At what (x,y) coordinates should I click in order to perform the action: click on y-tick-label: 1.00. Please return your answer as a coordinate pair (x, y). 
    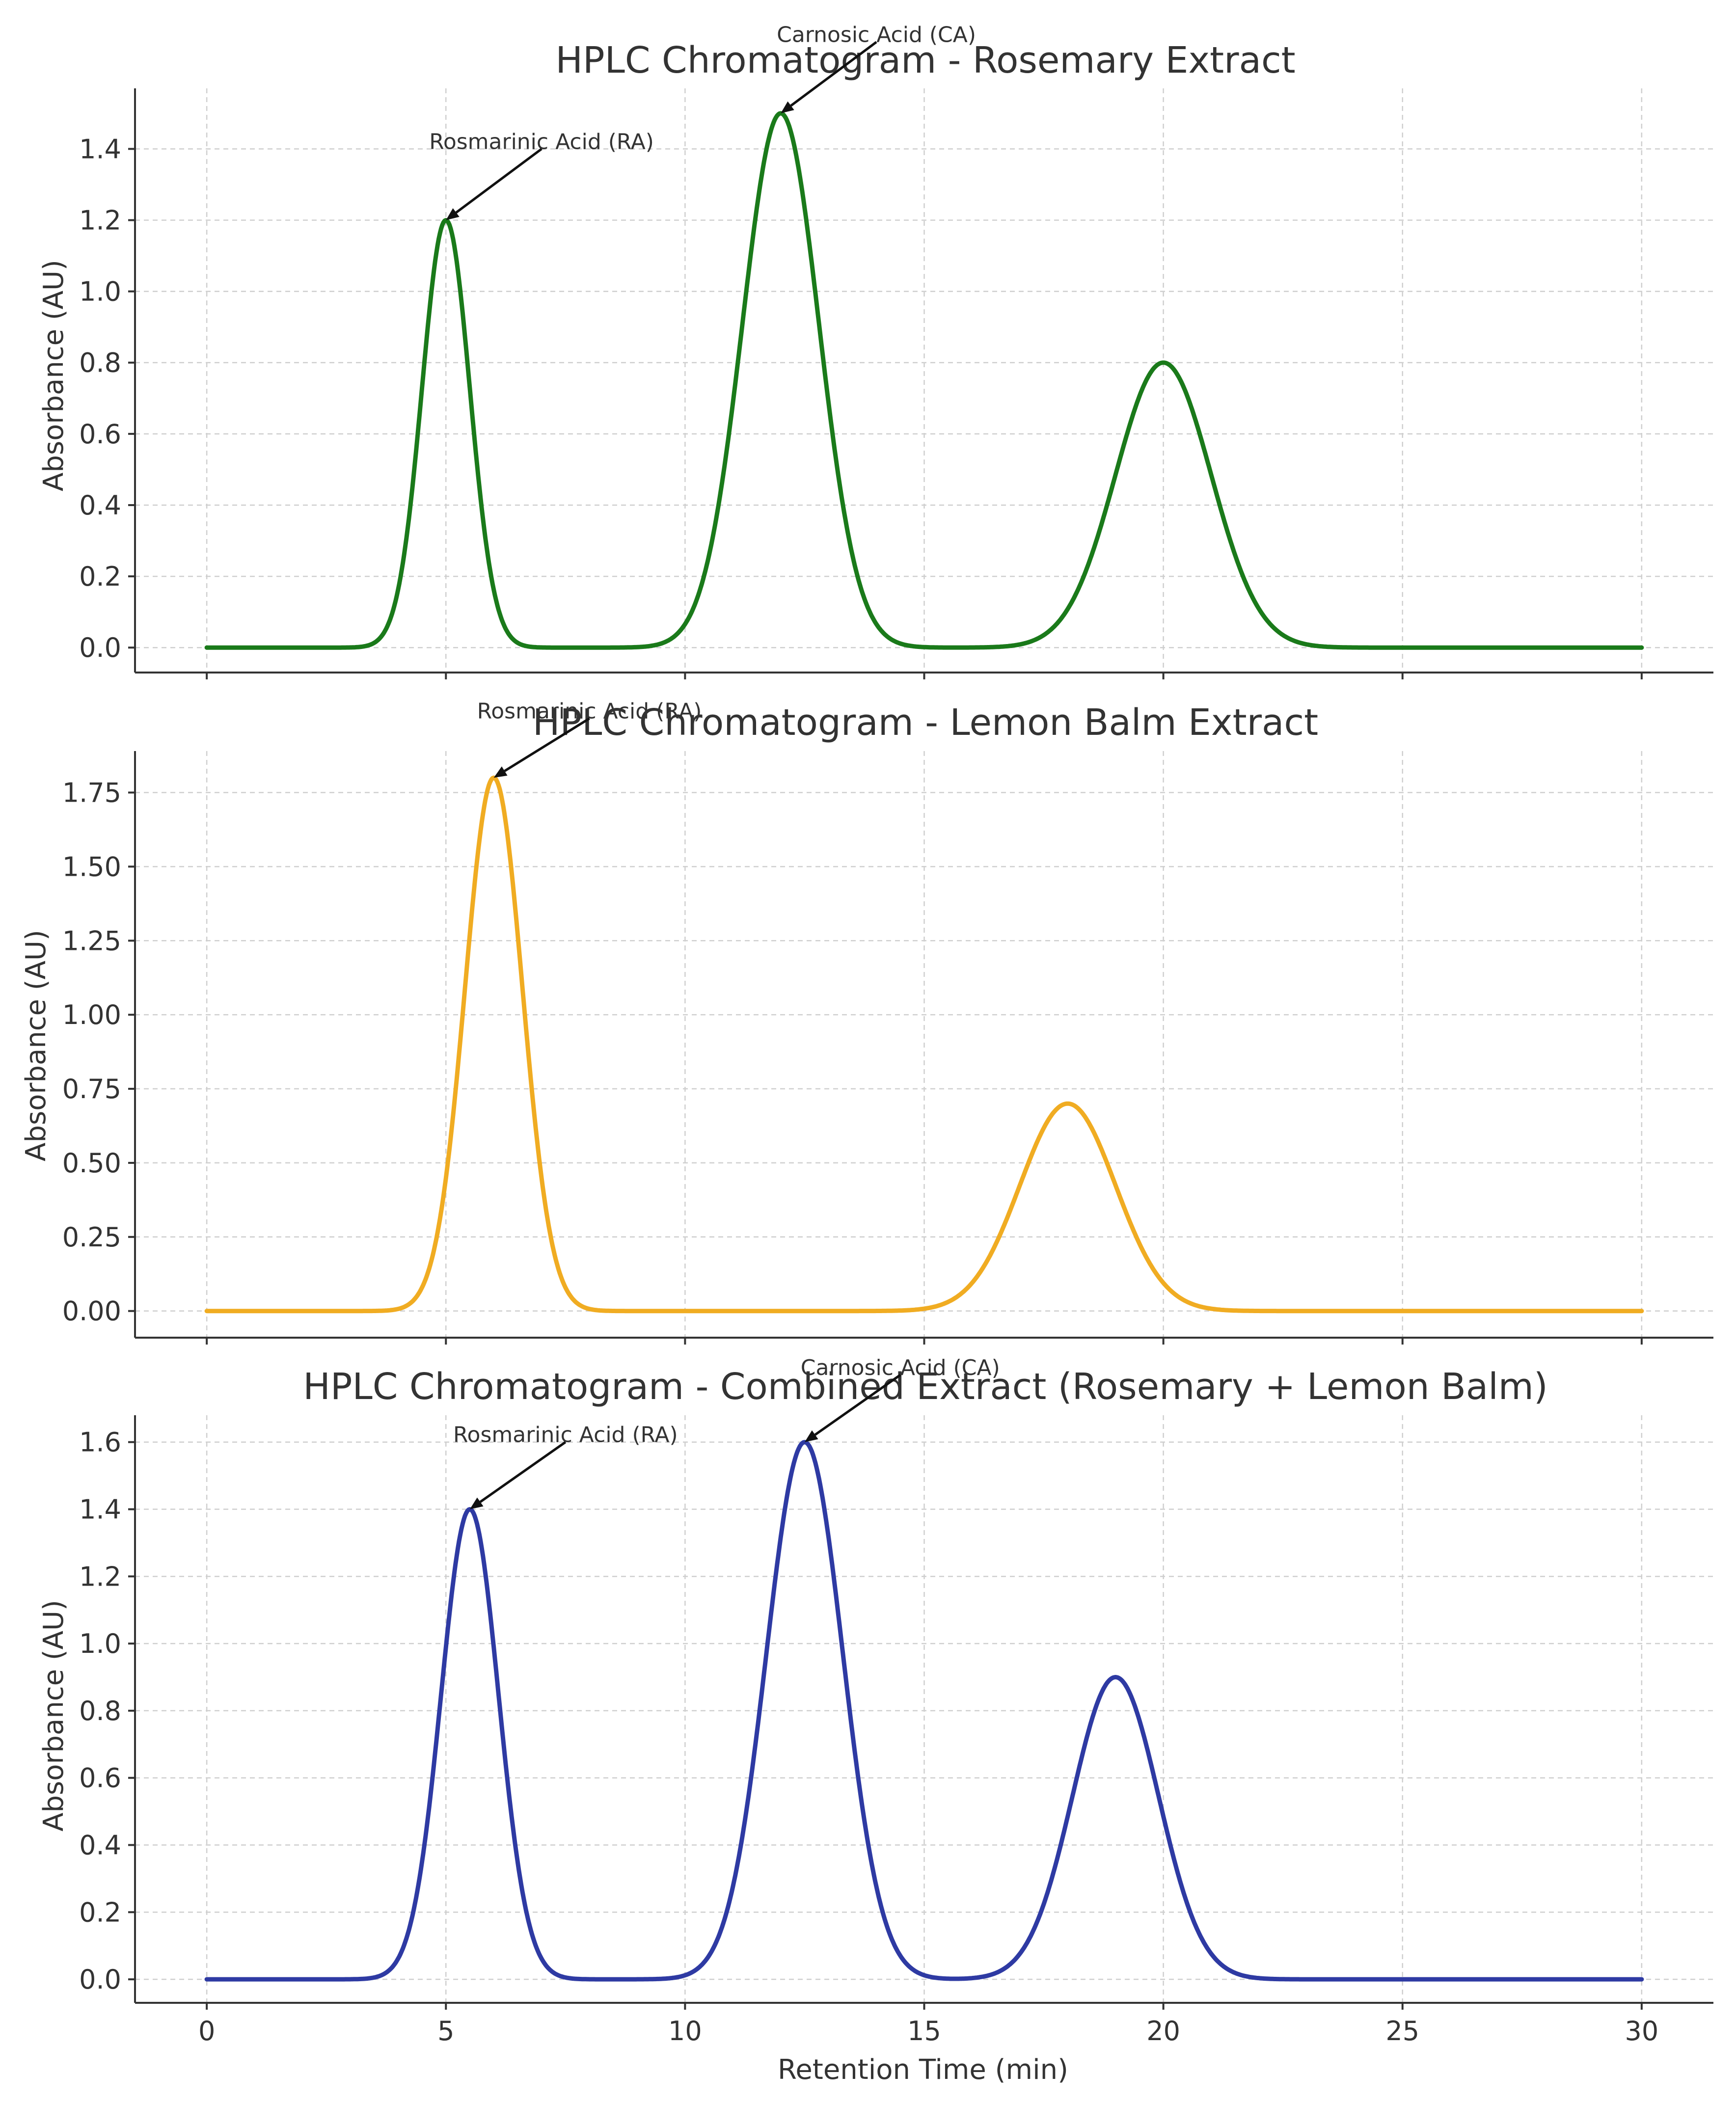
    Looking at the image, I should click on (91, 1014).